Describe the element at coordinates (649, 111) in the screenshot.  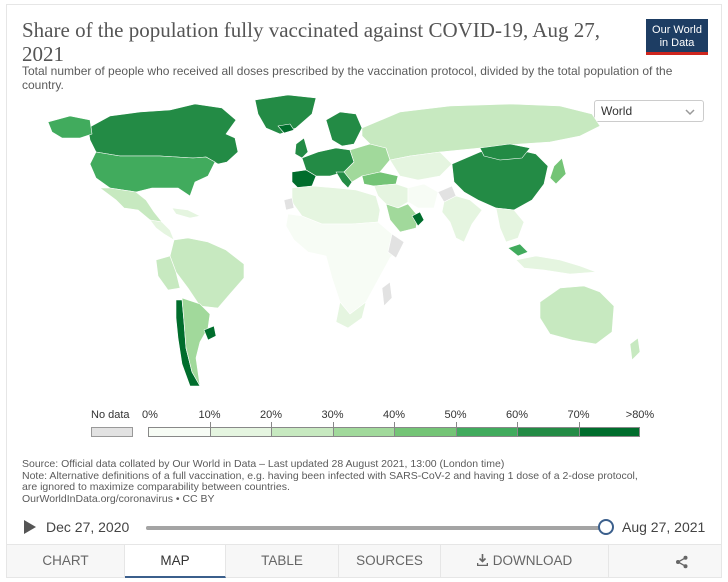
I see `region-select: World` at that location.